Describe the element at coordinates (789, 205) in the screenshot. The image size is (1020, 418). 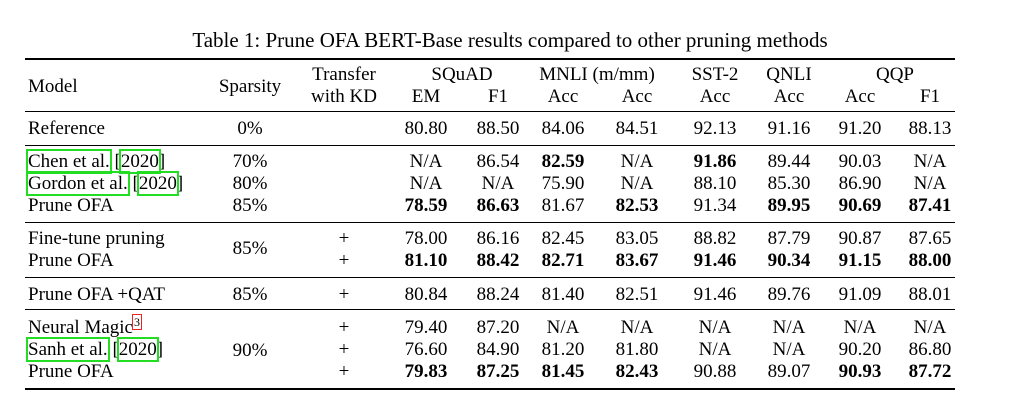
I see `value-cell: 89.95` at that location.